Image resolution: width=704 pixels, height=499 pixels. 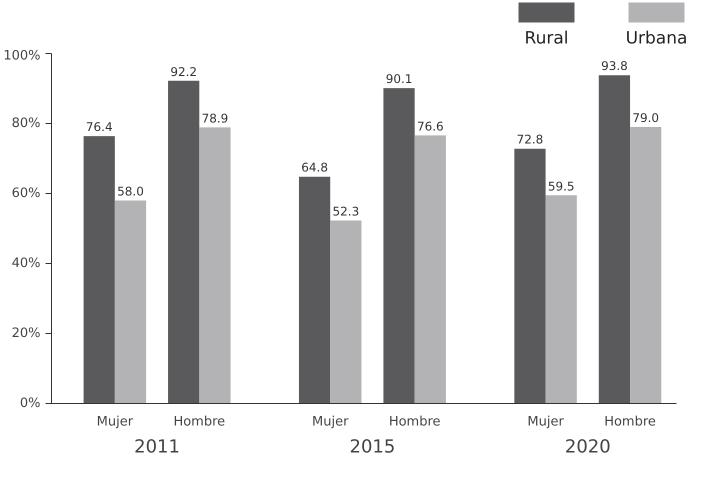 What do you see at coordinates (546, 38) in the screenshot?
I see `legend-label: Rural` at bounding box center [546, 38].